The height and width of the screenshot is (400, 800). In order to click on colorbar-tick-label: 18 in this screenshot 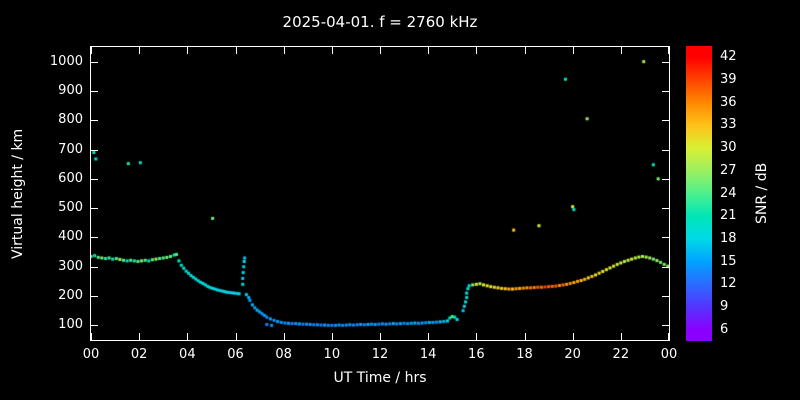, I will do `click(728, 238)`.